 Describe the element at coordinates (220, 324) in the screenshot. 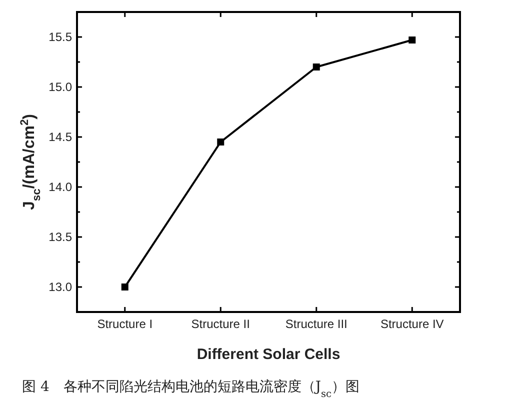

I see `x-tick-label: Structure II` at that location.